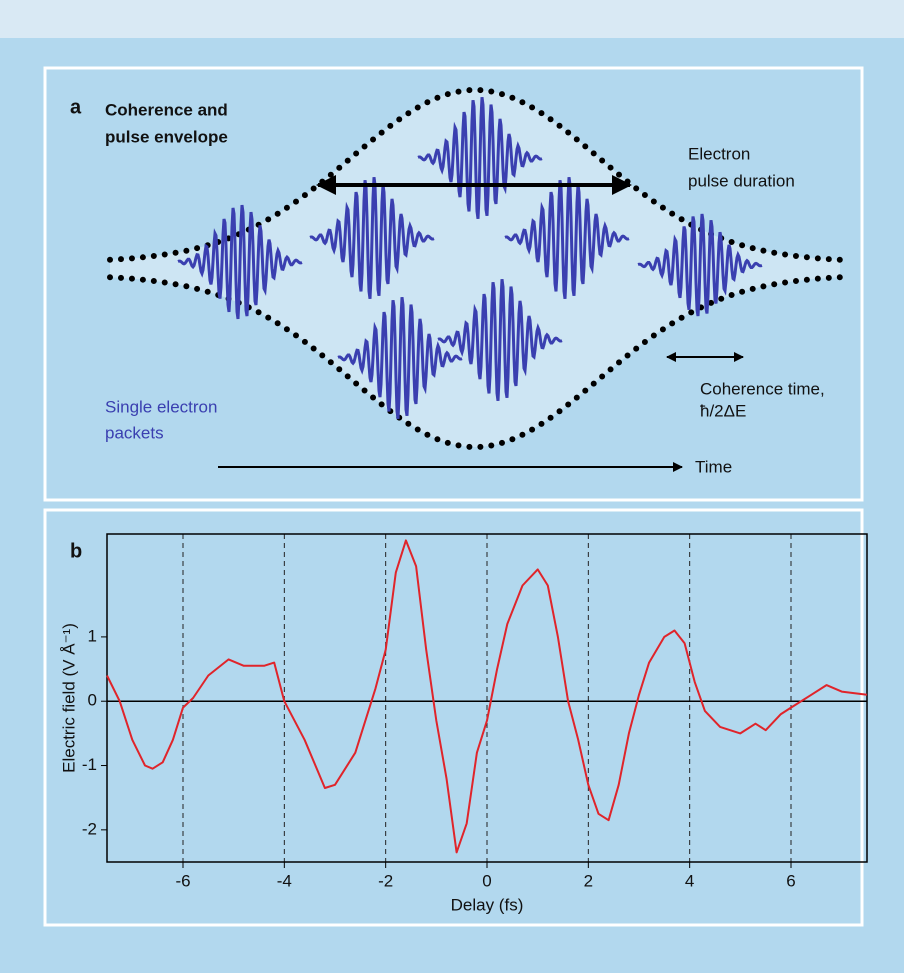  I want to click on x-tick-label: 6, so click(790, 880).